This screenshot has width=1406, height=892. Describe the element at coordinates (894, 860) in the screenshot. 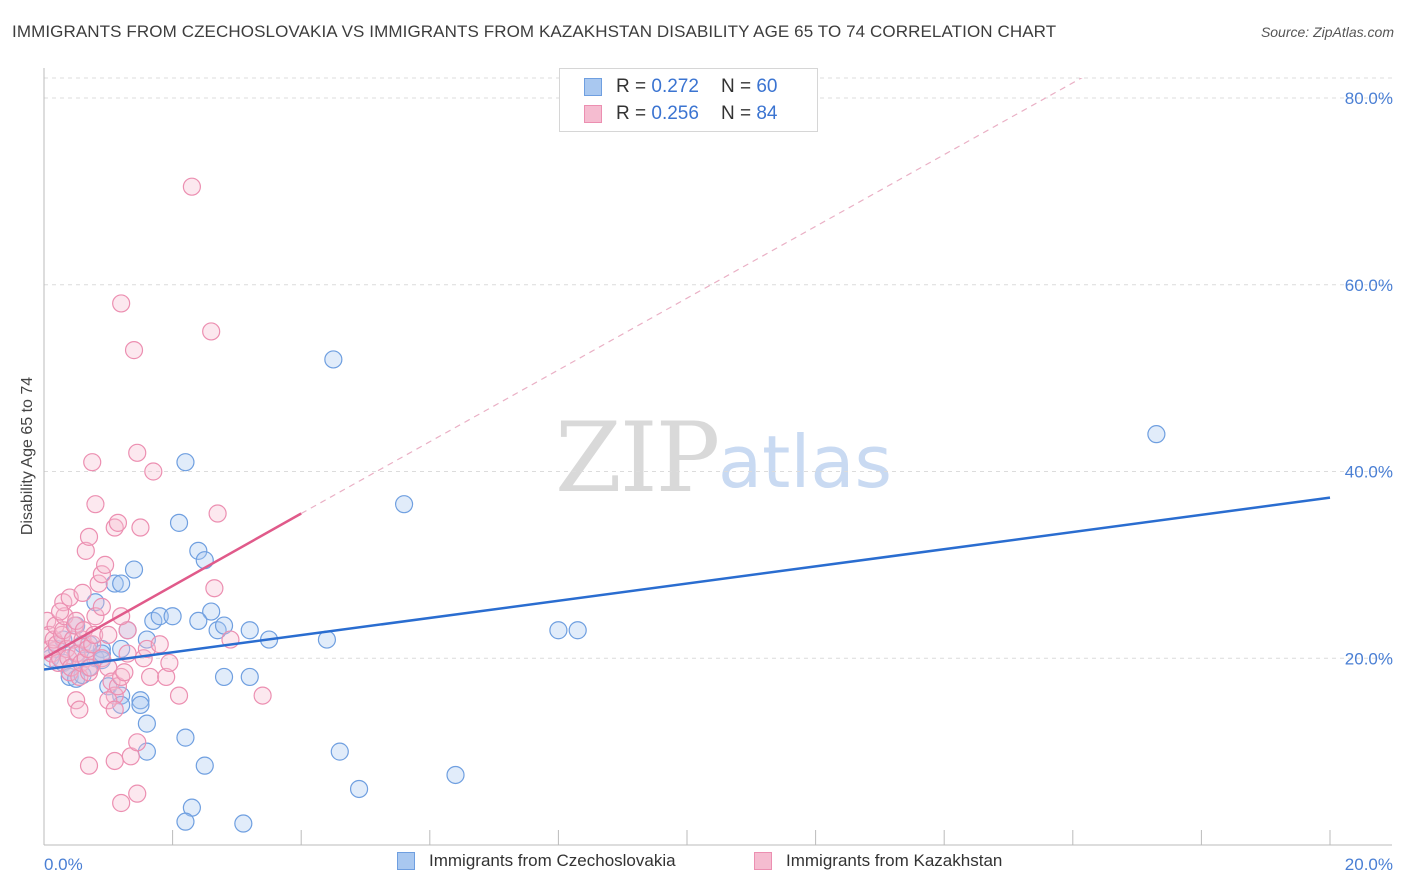

I see `bottom-legend-label: Immigrants from Kazakhstan` at that location.